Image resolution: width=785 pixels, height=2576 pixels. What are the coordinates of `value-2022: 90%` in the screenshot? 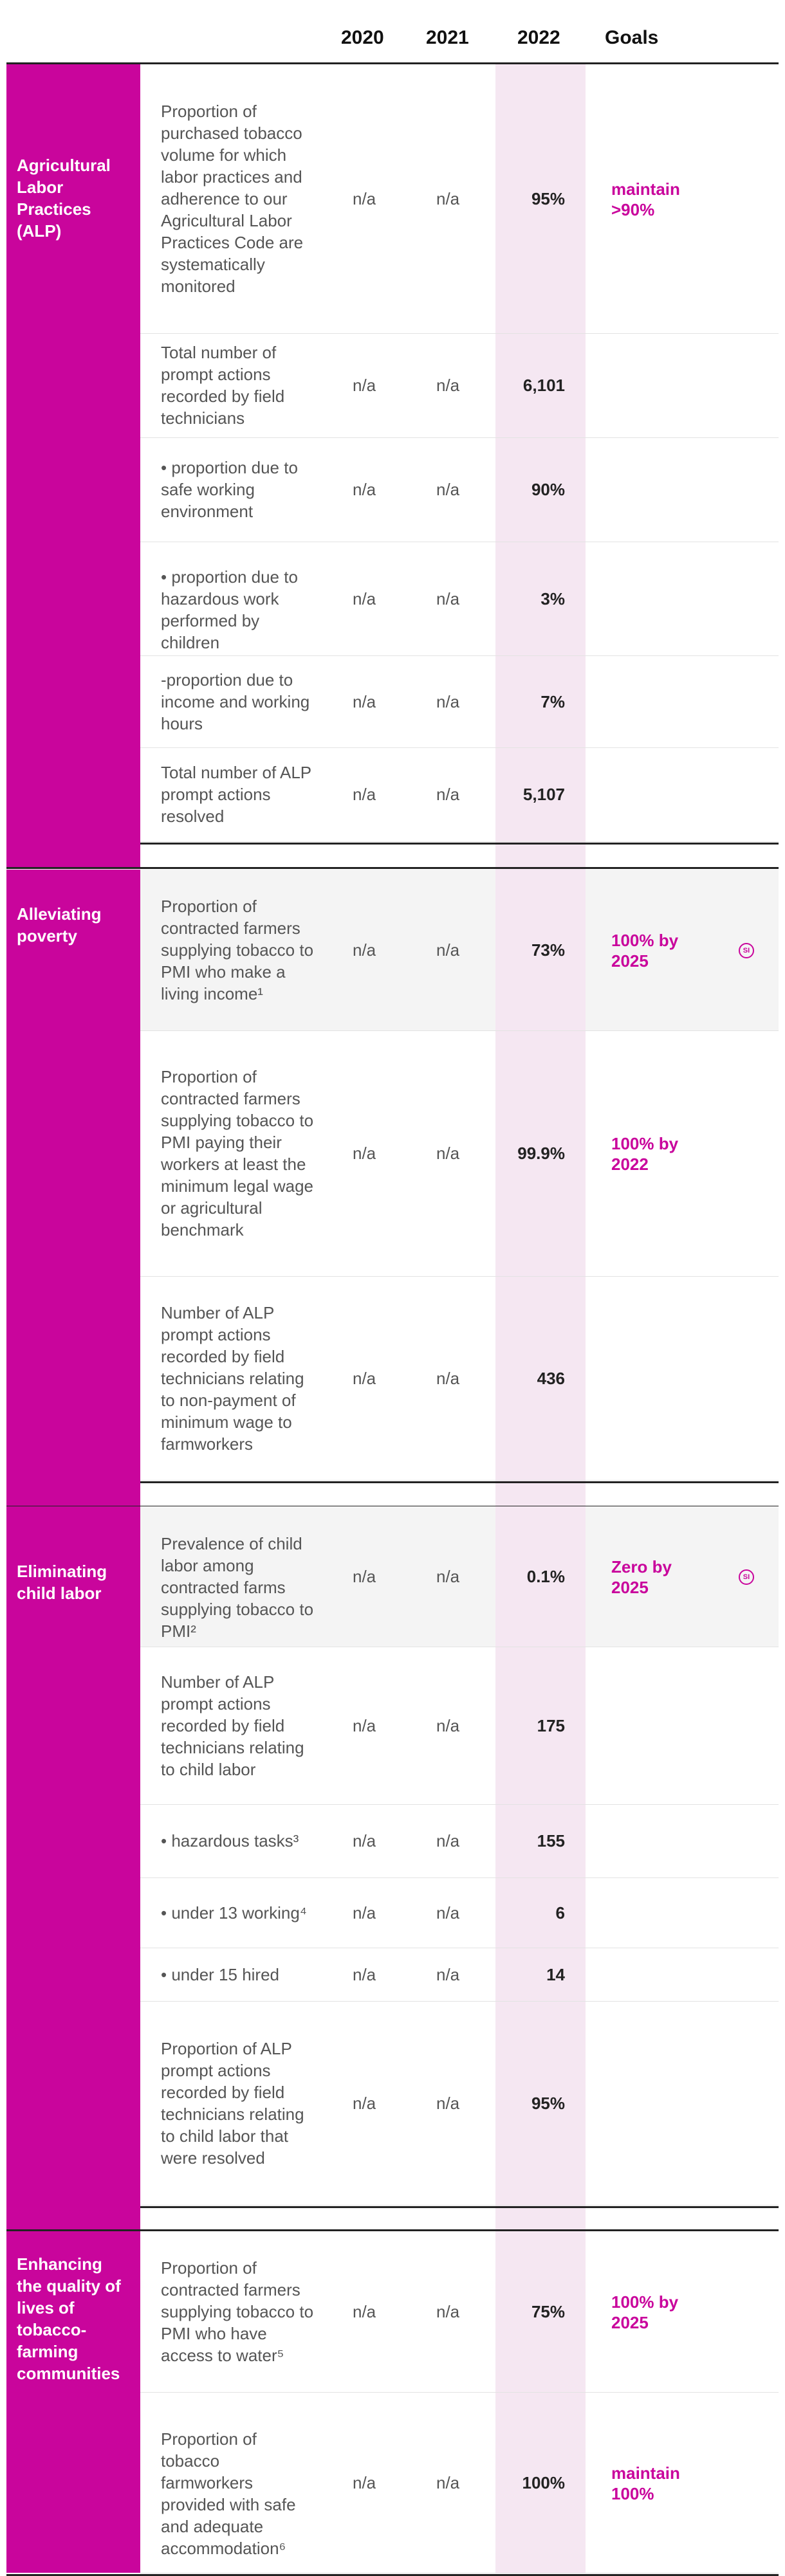 It's located at (548, 489).